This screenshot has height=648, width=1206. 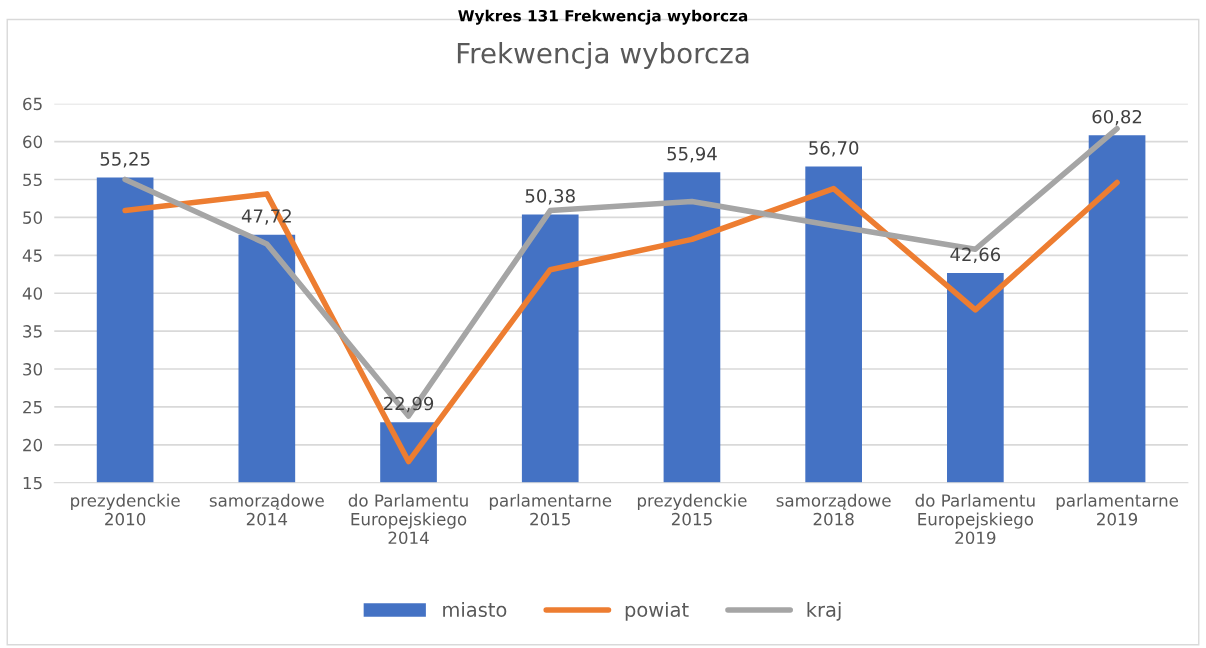 I want to click on x-tick-label: samorządowe 2018, so click(x=833, y=509).